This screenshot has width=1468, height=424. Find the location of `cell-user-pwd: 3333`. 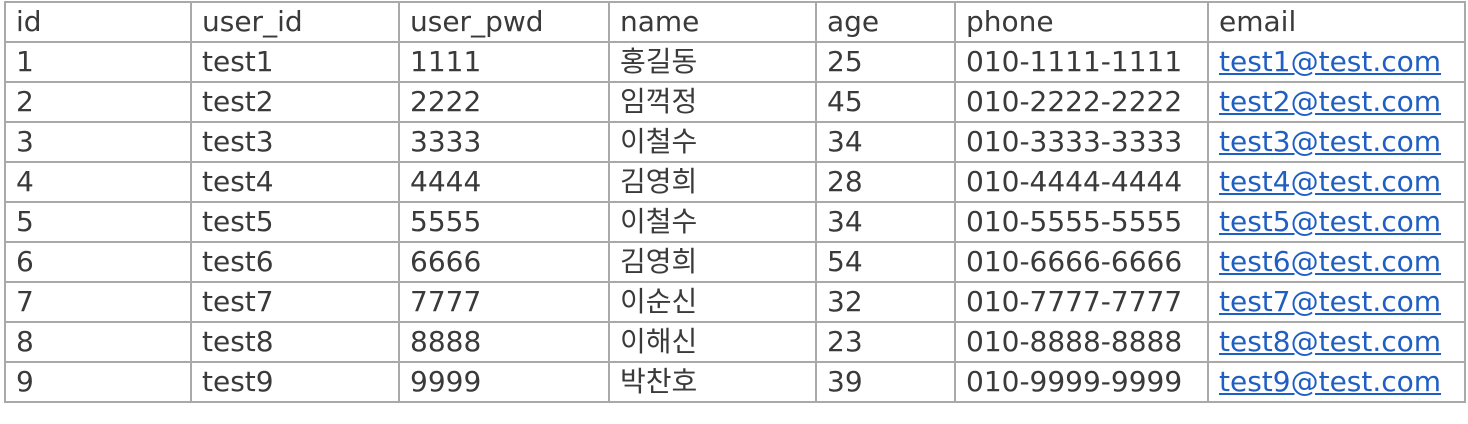

cell-user-pwd: 3333 is located at coordinates (504, 142).